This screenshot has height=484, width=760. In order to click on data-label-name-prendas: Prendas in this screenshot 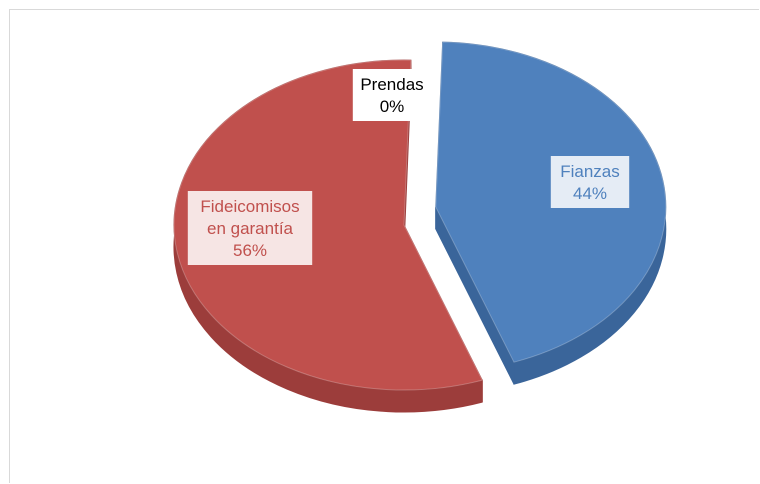, I will do `click(391, 84)`.